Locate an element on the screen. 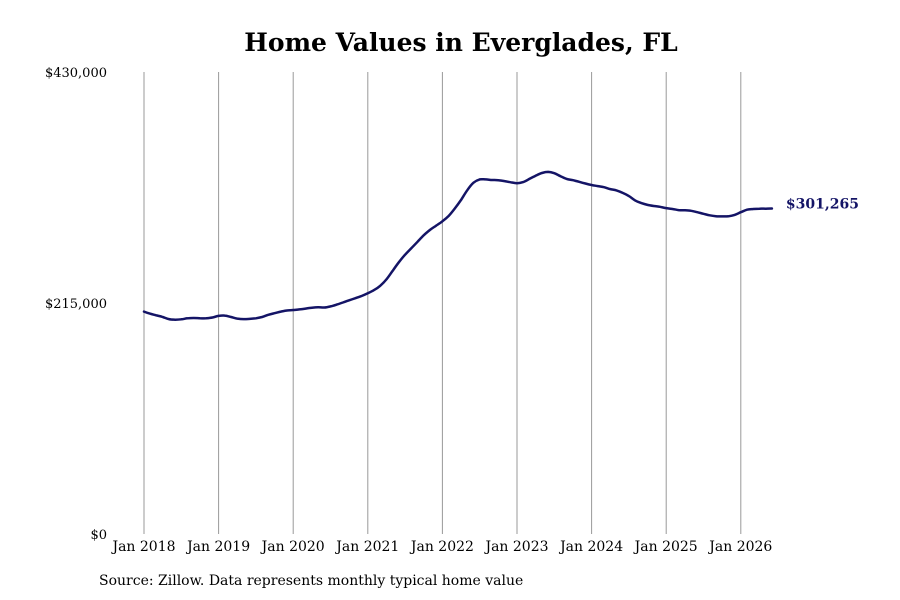 The height and width of the screenshot is (600, 900). x-tick-label: Jan 2025 is located at coordinates (665, 547).